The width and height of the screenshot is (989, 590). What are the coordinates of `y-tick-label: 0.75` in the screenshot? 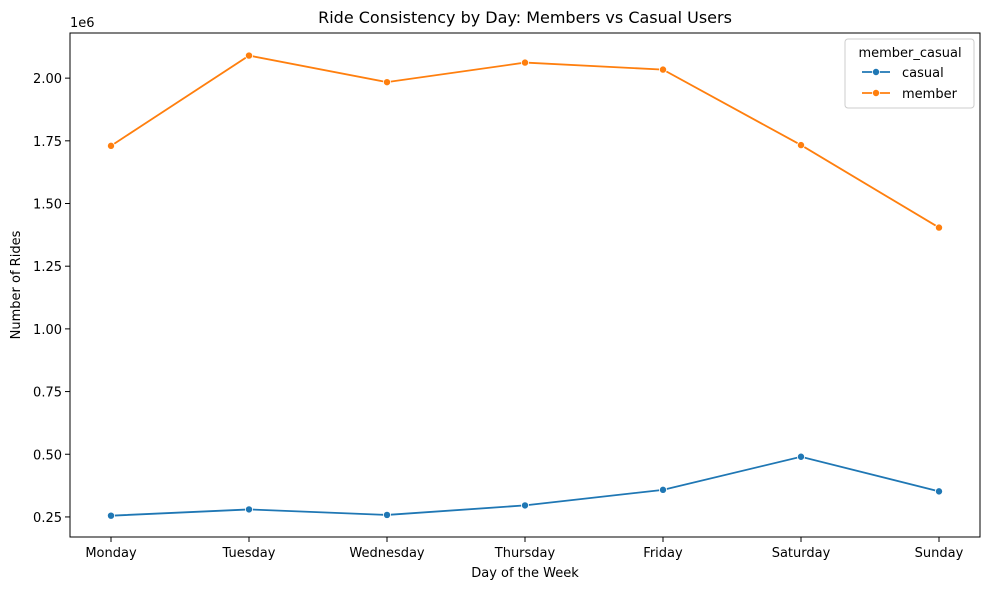 It's located at (47, 393).